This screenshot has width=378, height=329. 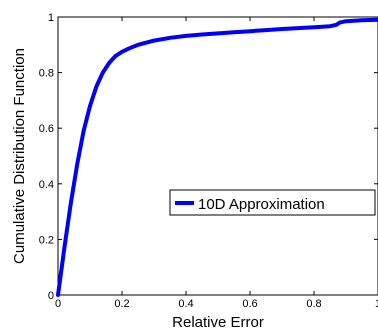 I want to click on x-tick-label: 0.4, so click(x=185, y=304).